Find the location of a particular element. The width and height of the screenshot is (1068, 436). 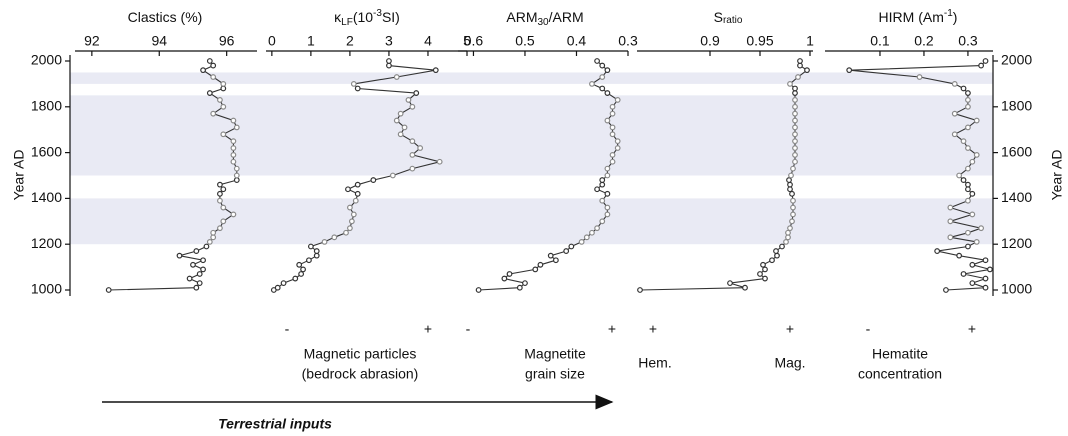

y-tick-label: 1800 is located at coordinates (46, 106).